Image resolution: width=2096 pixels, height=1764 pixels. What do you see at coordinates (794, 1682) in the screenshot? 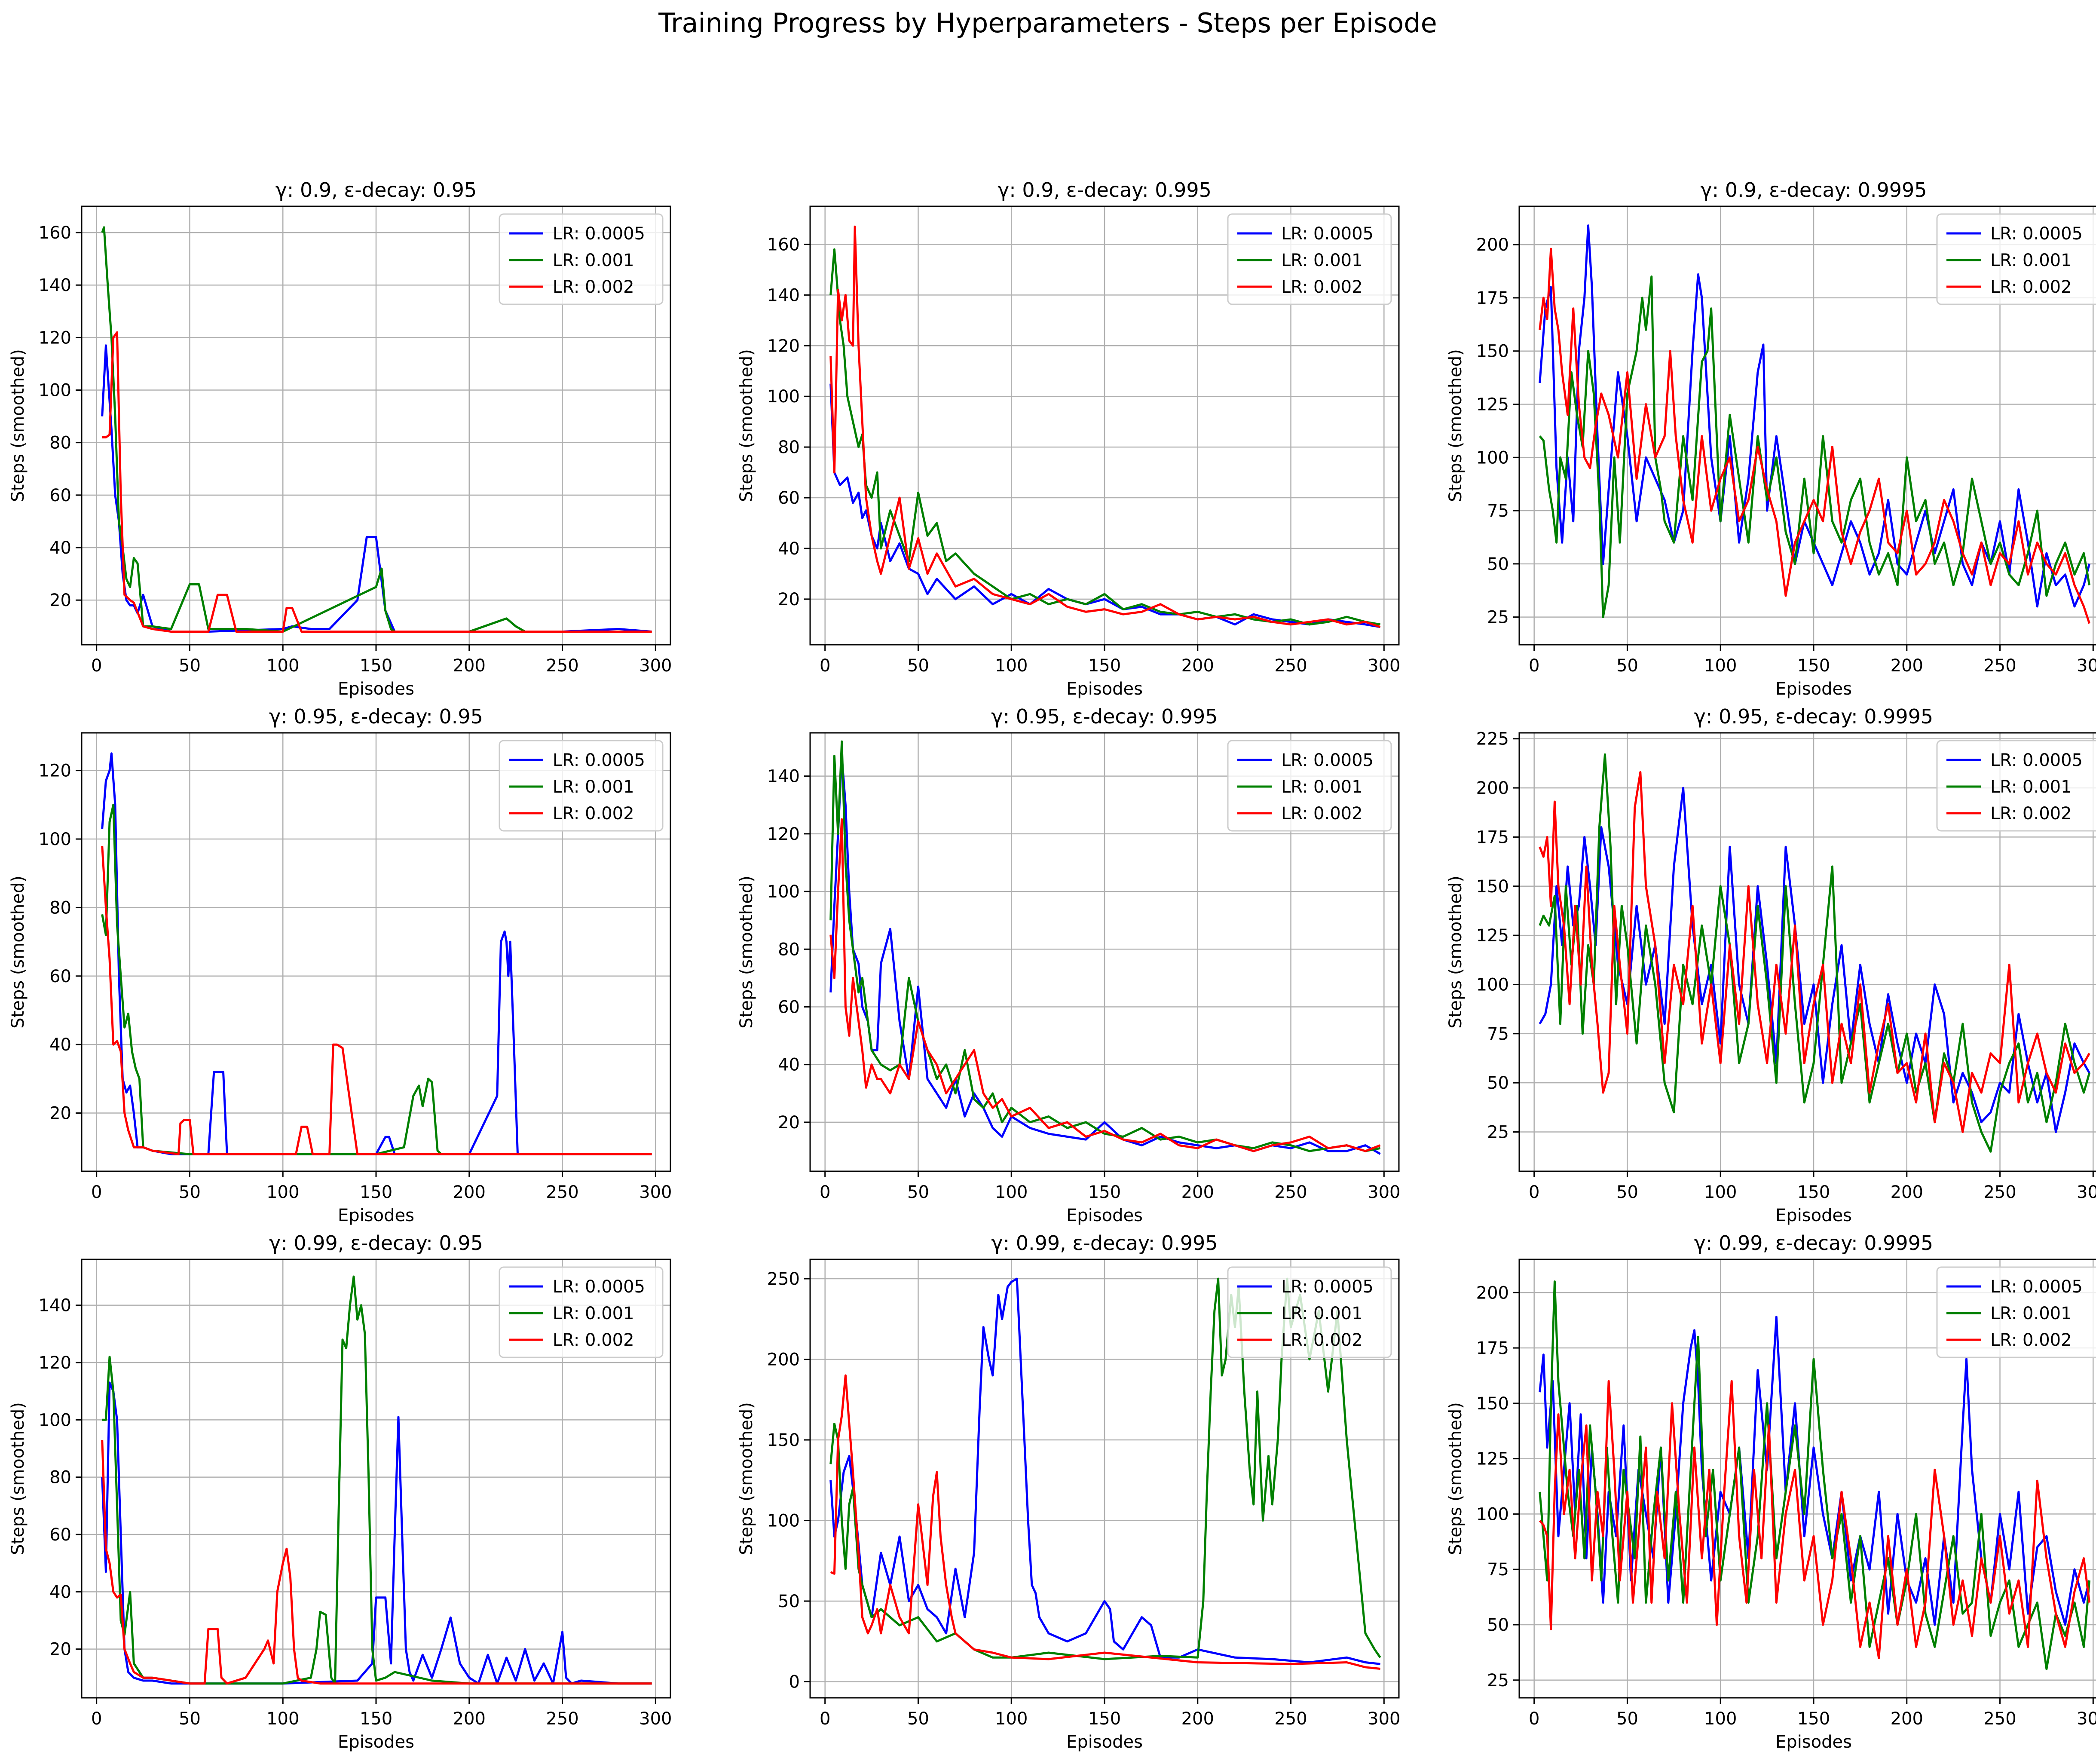
I see `y-tick-label: 0` at bounding box center [794, 1682].